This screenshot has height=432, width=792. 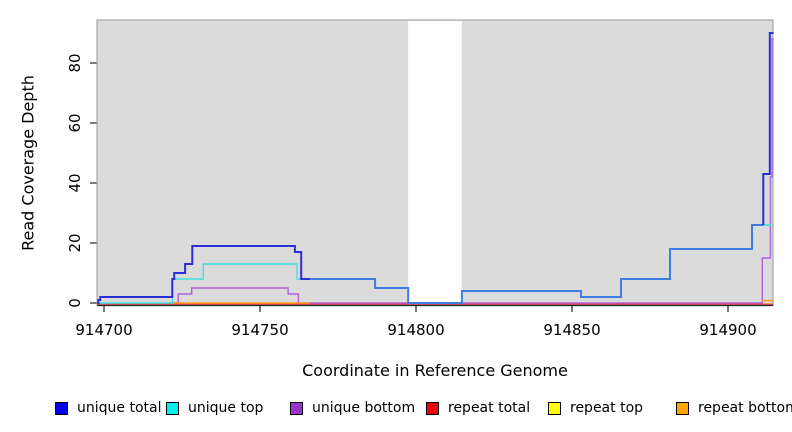 I want to click on legend-item-repeat-bottom: repeat bottom, so click(x=734, y=408).